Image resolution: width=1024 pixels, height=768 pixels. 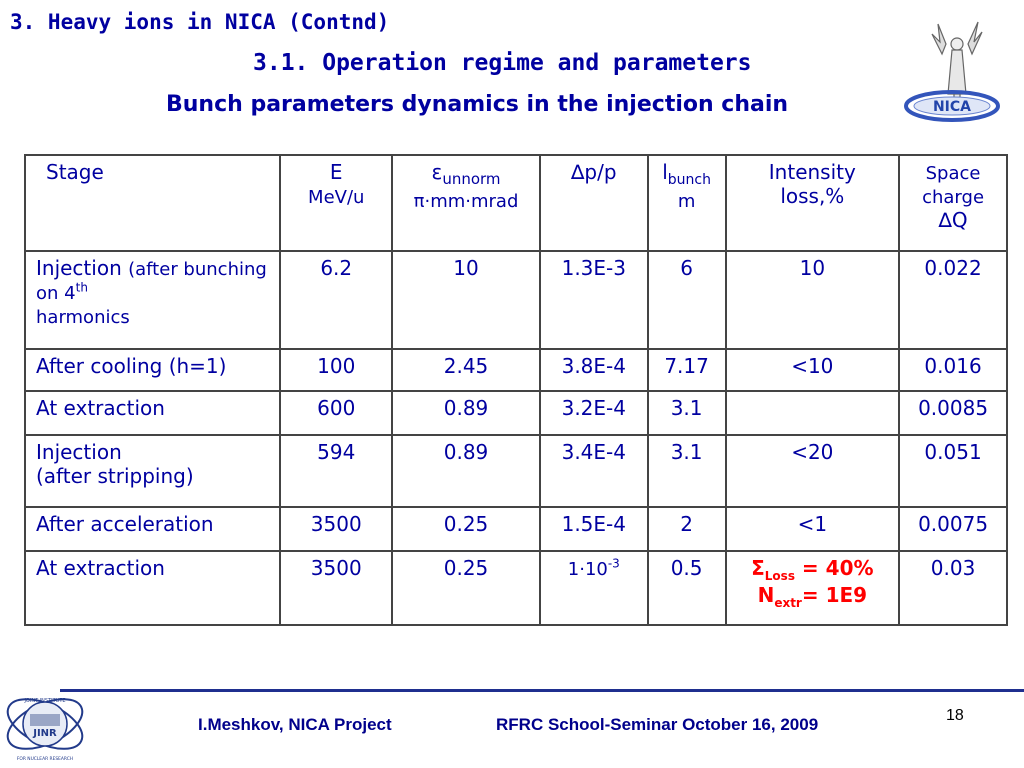 I want to click on ring-icon, so click(x=952, y=106).